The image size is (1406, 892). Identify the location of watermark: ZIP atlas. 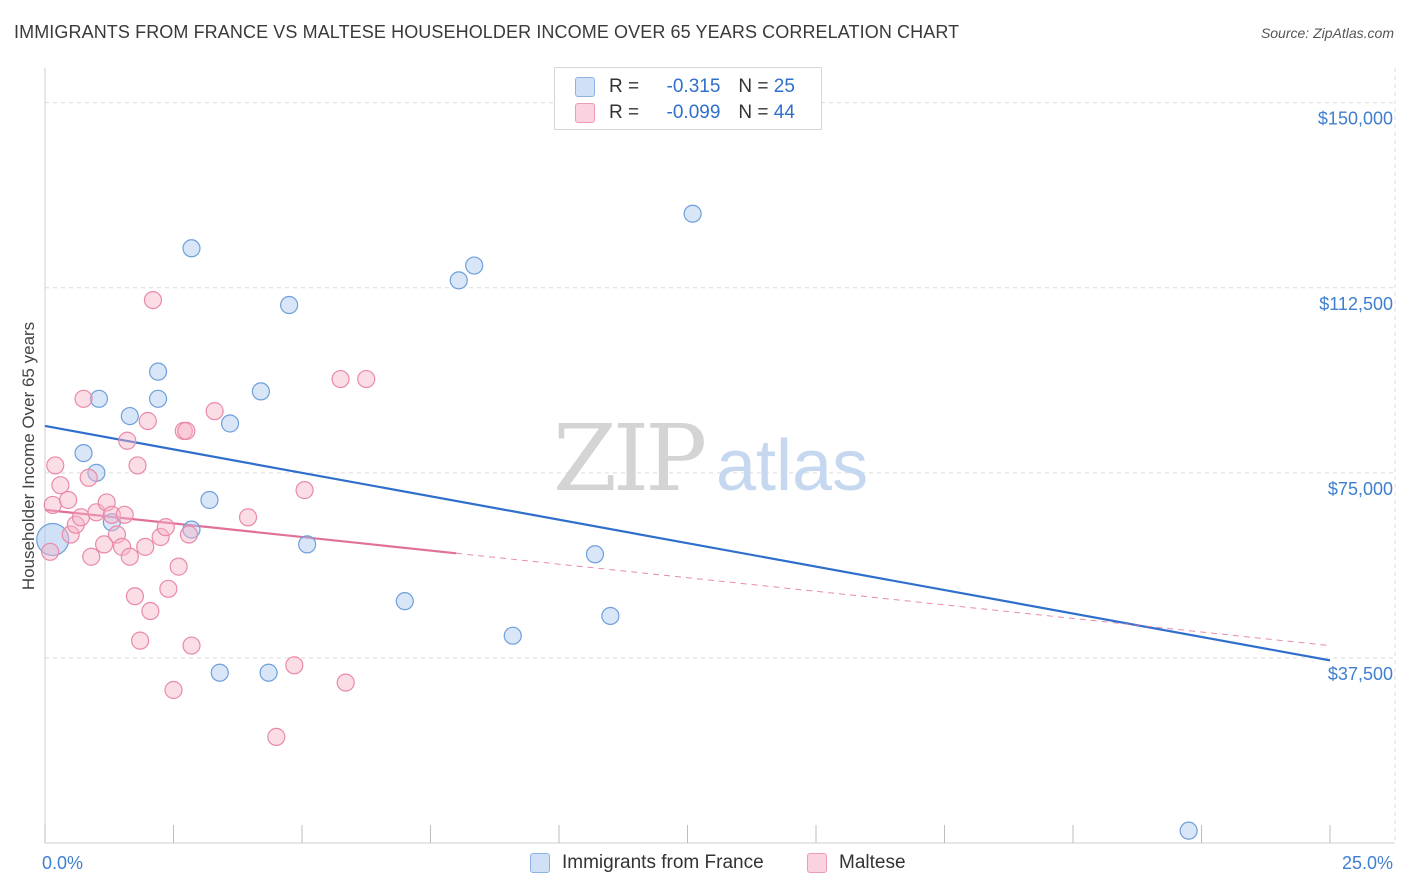
(710, 458).